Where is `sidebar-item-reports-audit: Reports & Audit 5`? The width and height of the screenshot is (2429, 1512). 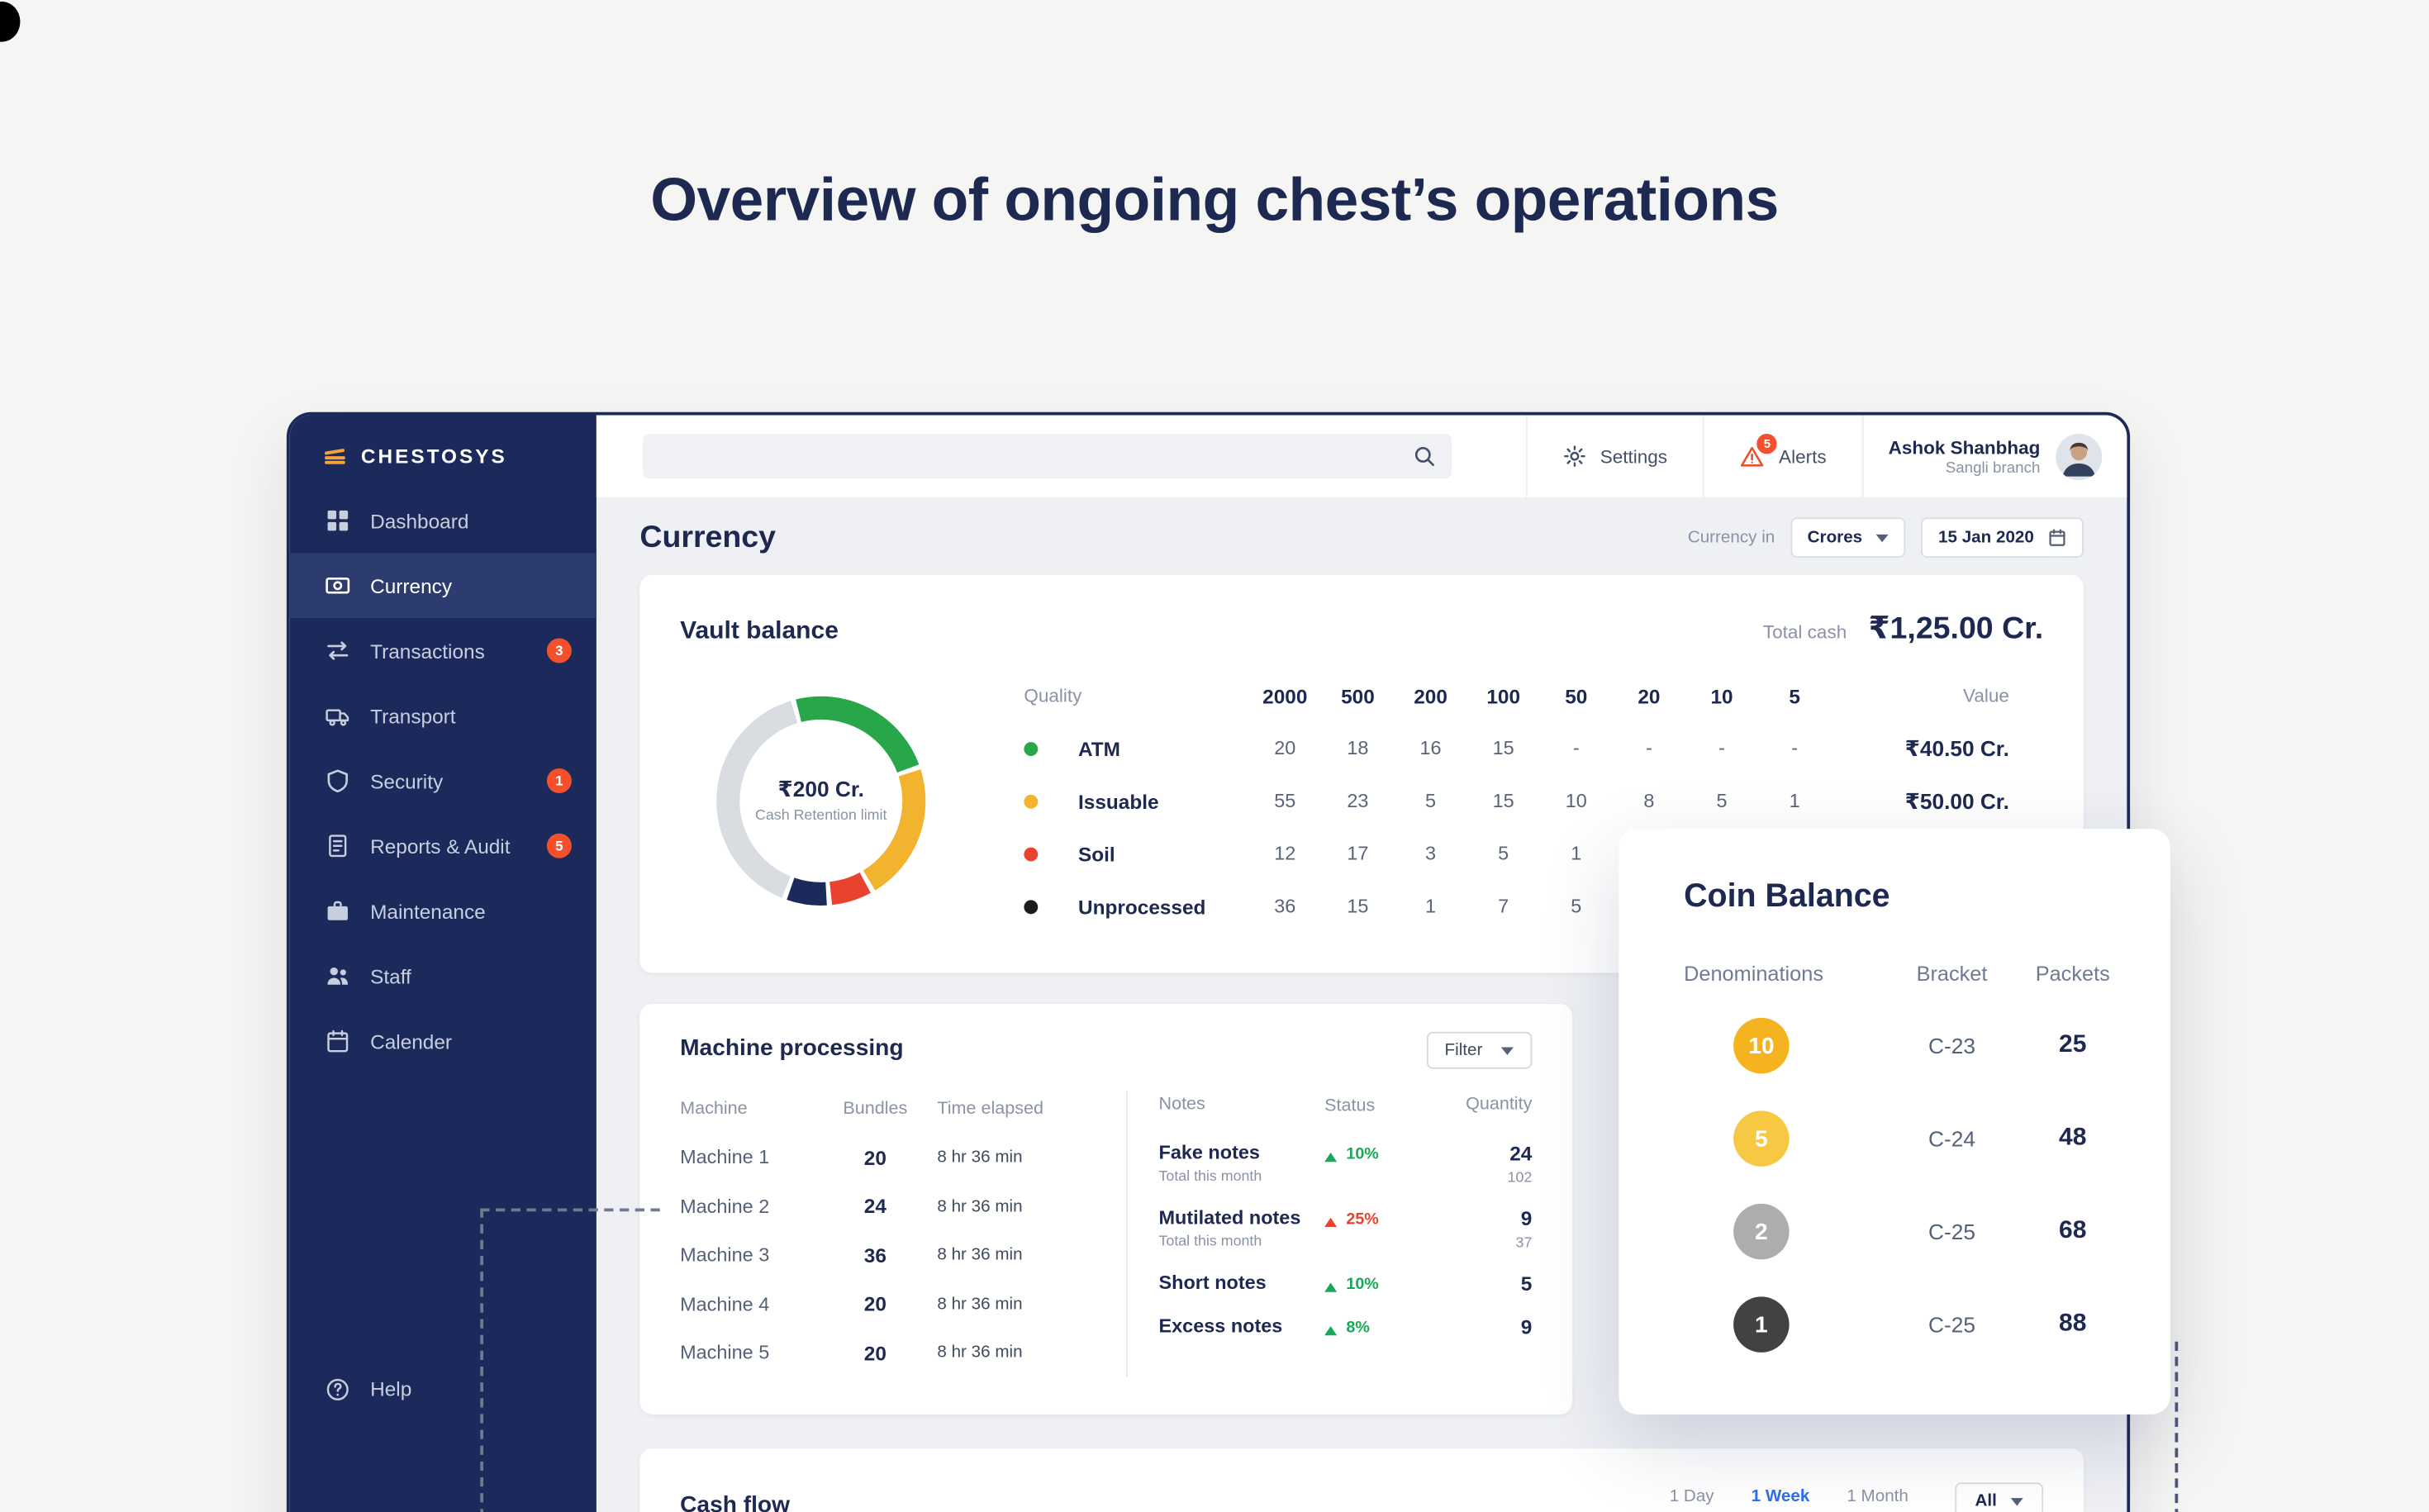
sidebar-item-reports-audit: Reports & Audit 5 is located at coordinates (443, 845).